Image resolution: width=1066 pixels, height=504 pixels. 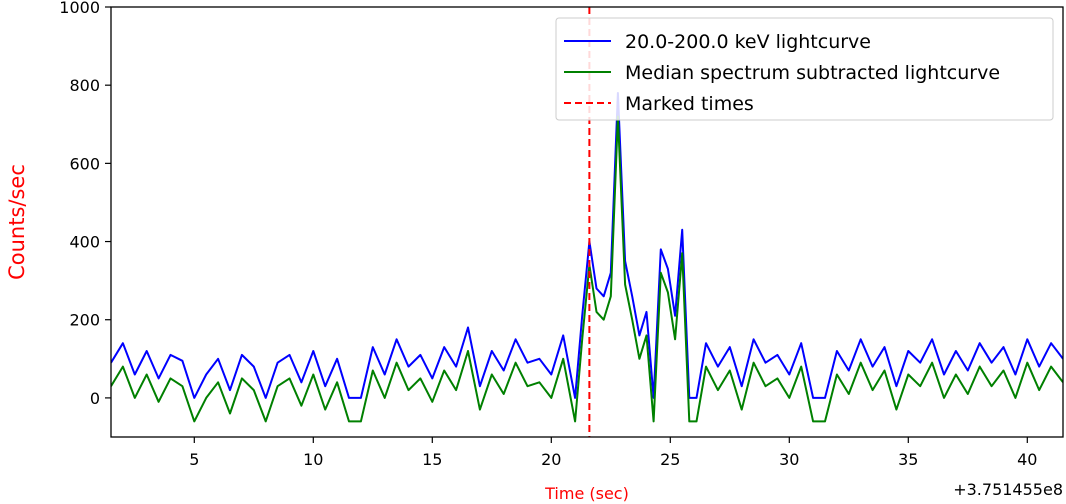 What do you see at coordinates (1008, 489) in the screenshot?
I see `x-offset-label: +3.751455e8` at bounding box center [1008, 489].